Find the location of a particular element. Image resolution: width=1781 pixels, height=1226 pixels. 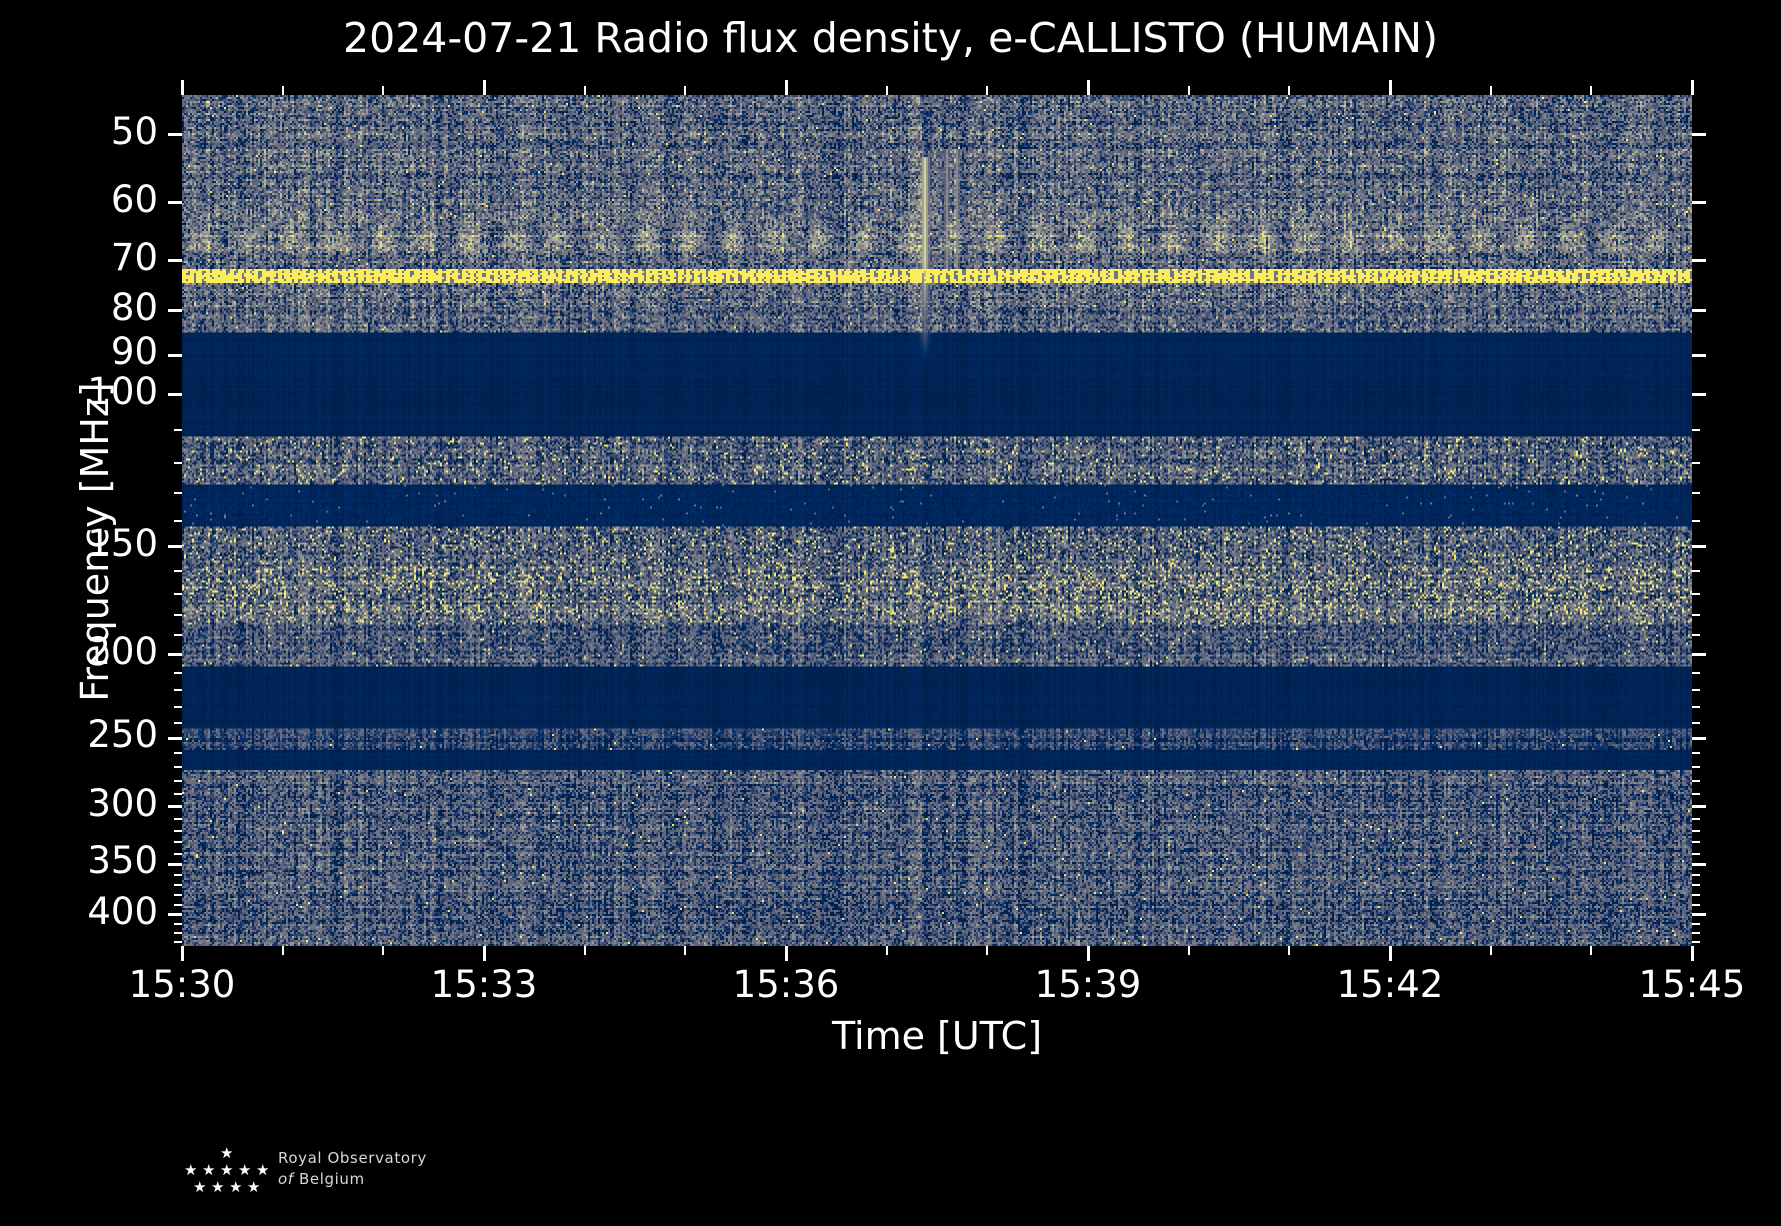

logo-star-2-3: ★ is located at coordinates (254, 1187).